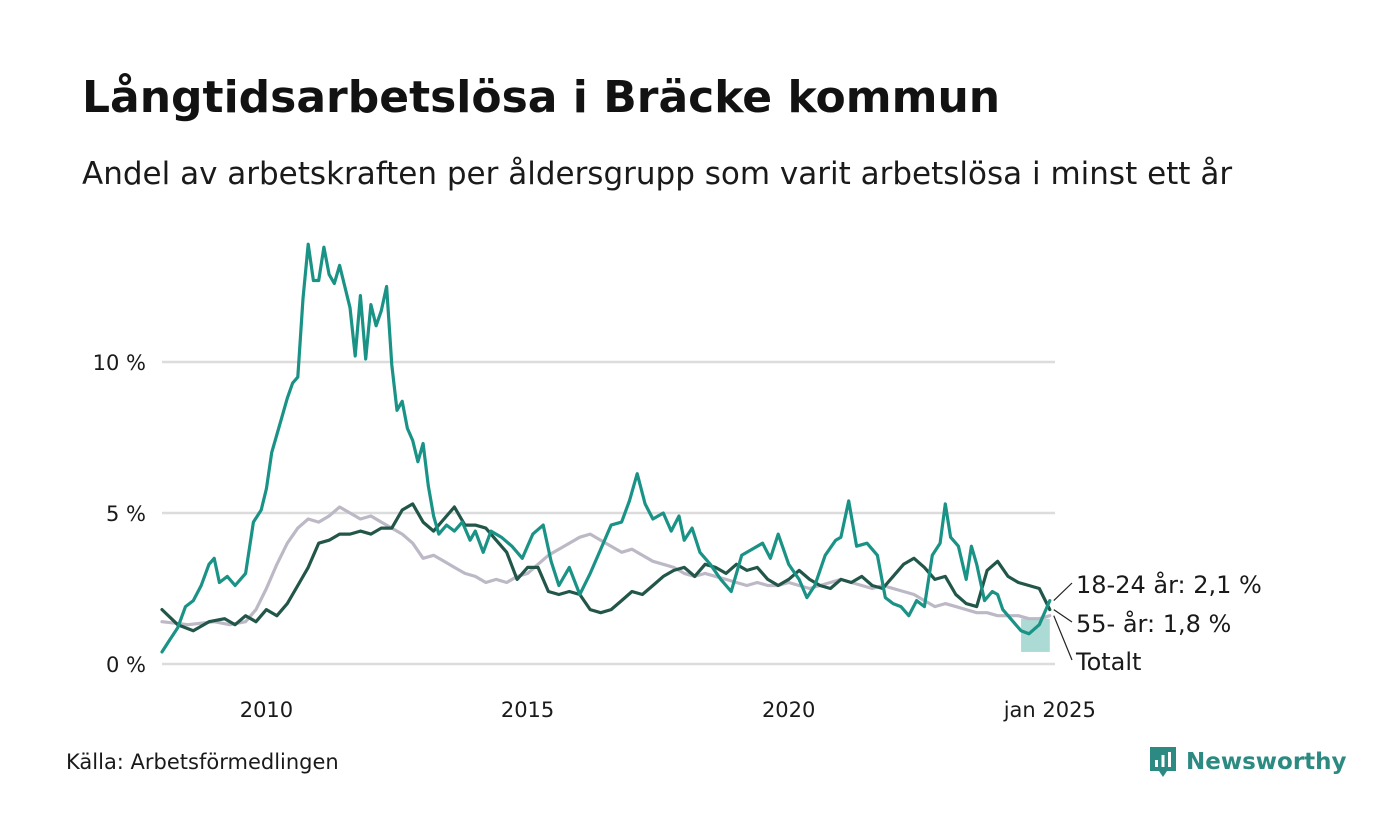  I want to click on newsworthy-icon, so click(1163, 762).